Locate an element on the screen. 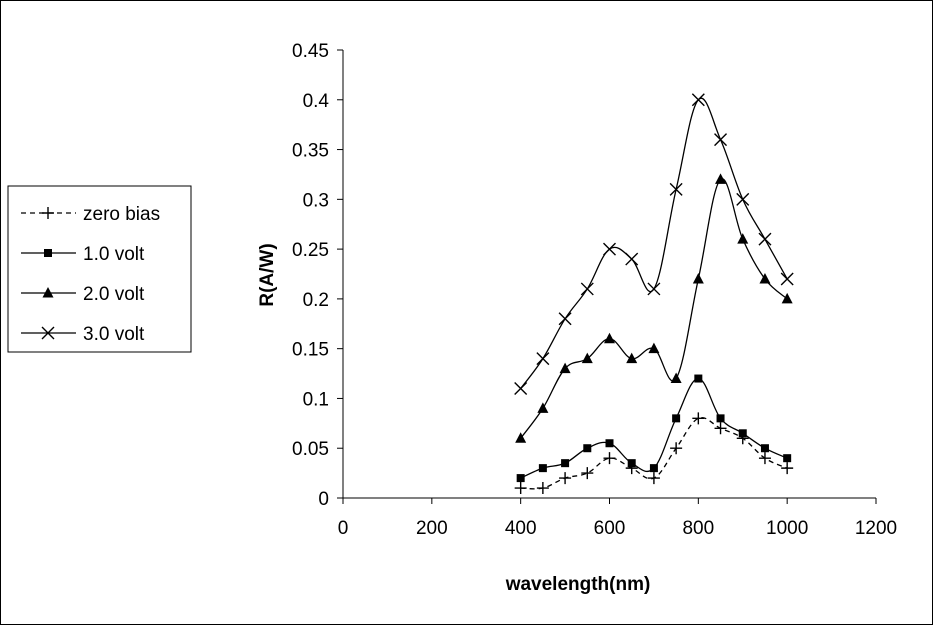 Image resolution: width=933 pixels, height=625 pixels. y-tick-label: 0.2 is located at coordinates (316, 300).